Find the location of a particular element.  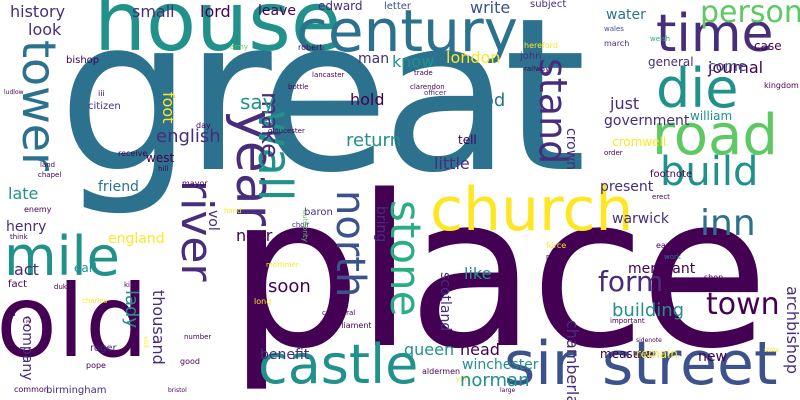

word: case is located at coordinates (768, 46).